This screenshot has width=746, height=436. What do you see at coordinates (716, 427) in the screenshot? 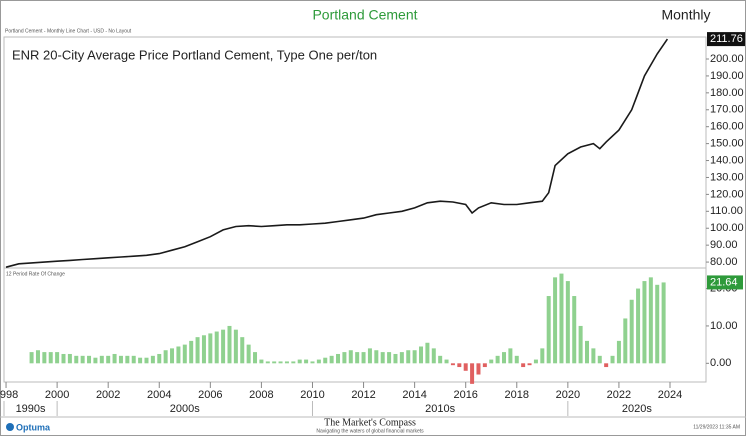
I see `timestamp: 11/29/2023 11:35 AM` at bounding box center [716, 427].